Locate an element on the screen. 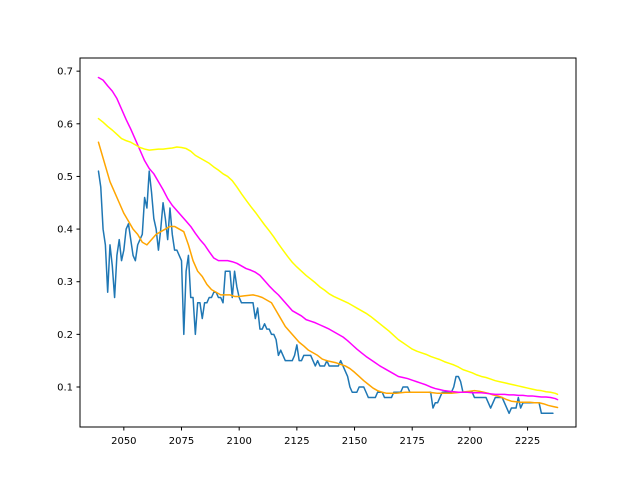 The height and width of the screenshot is (480, 640). y-tick-label: 0.1 is located at coordinates (65, 387).